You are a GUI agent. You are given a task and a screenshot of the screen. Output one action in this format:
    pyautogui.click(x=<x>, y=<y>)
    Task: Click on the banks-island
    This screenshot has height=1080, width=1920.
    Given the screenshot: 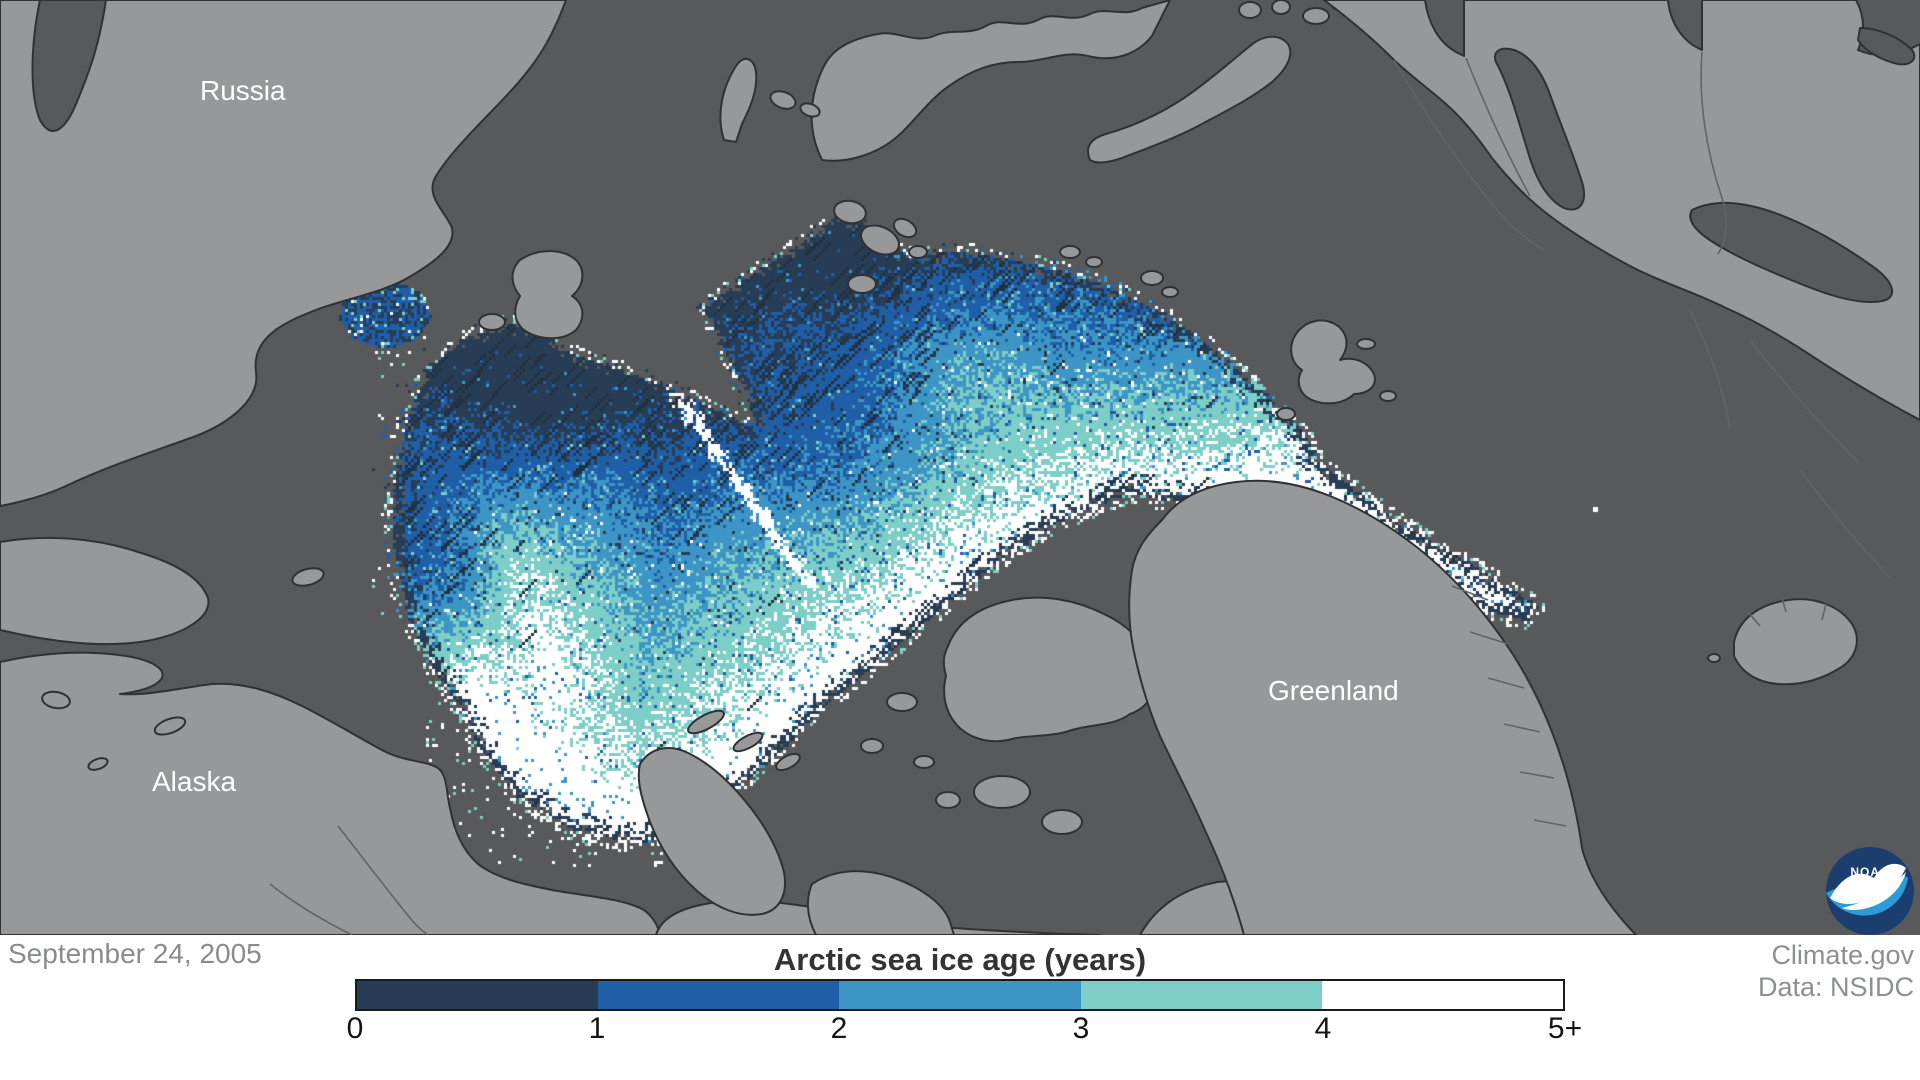 What is the action you would take?
    pyautogui.click(x=711, y=831)
    